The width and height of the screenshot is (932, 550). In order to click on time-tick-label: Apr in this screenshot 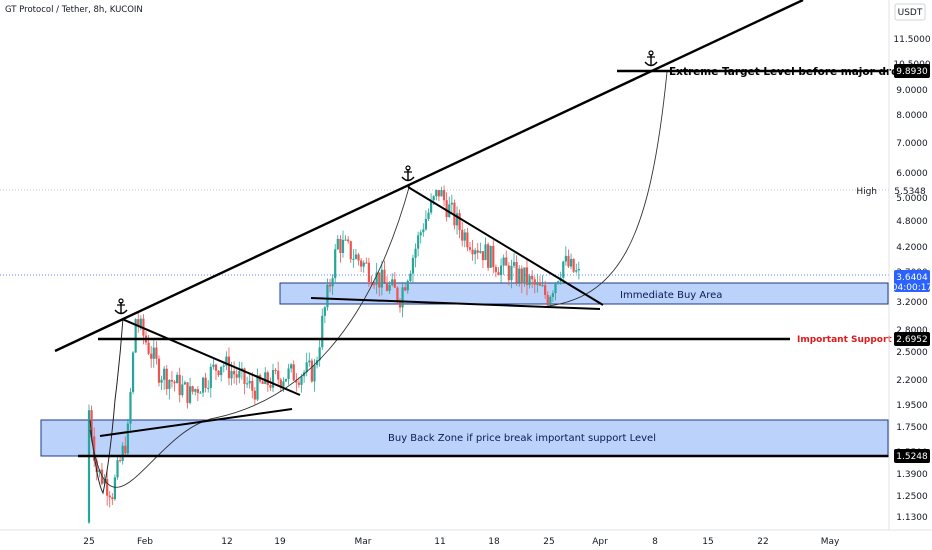, I will do `click(600, 542)`.